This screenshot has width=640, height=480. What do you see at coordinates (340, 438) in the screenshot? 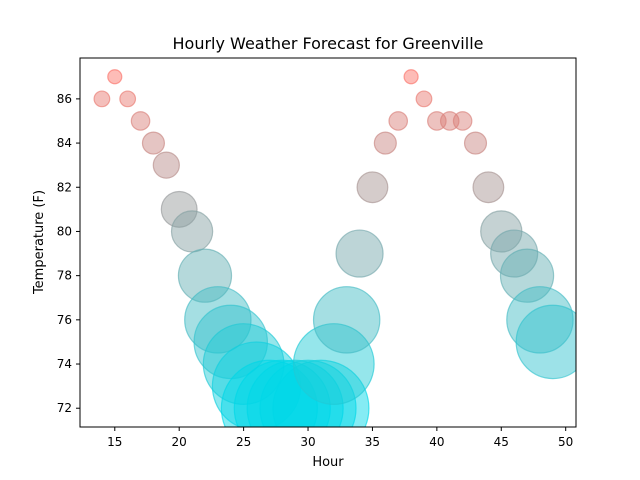
I see `x-ticks: 15 20 25 30 35 40 45 50` at bounding box center [340, 438].